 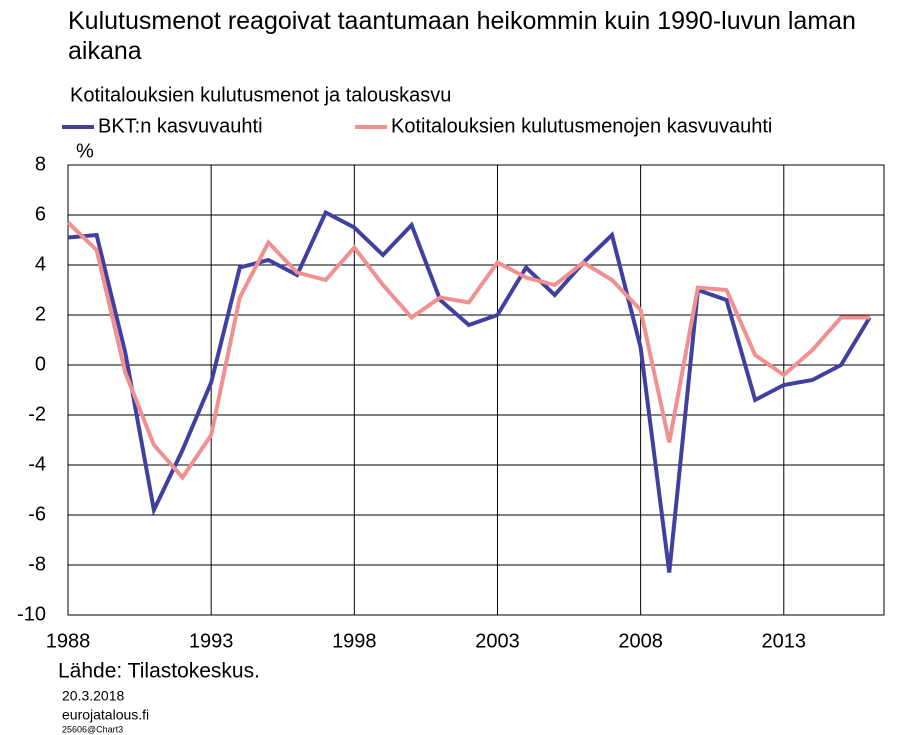 I want to click on y-tick-label: 8, so click(x=40, y=164).